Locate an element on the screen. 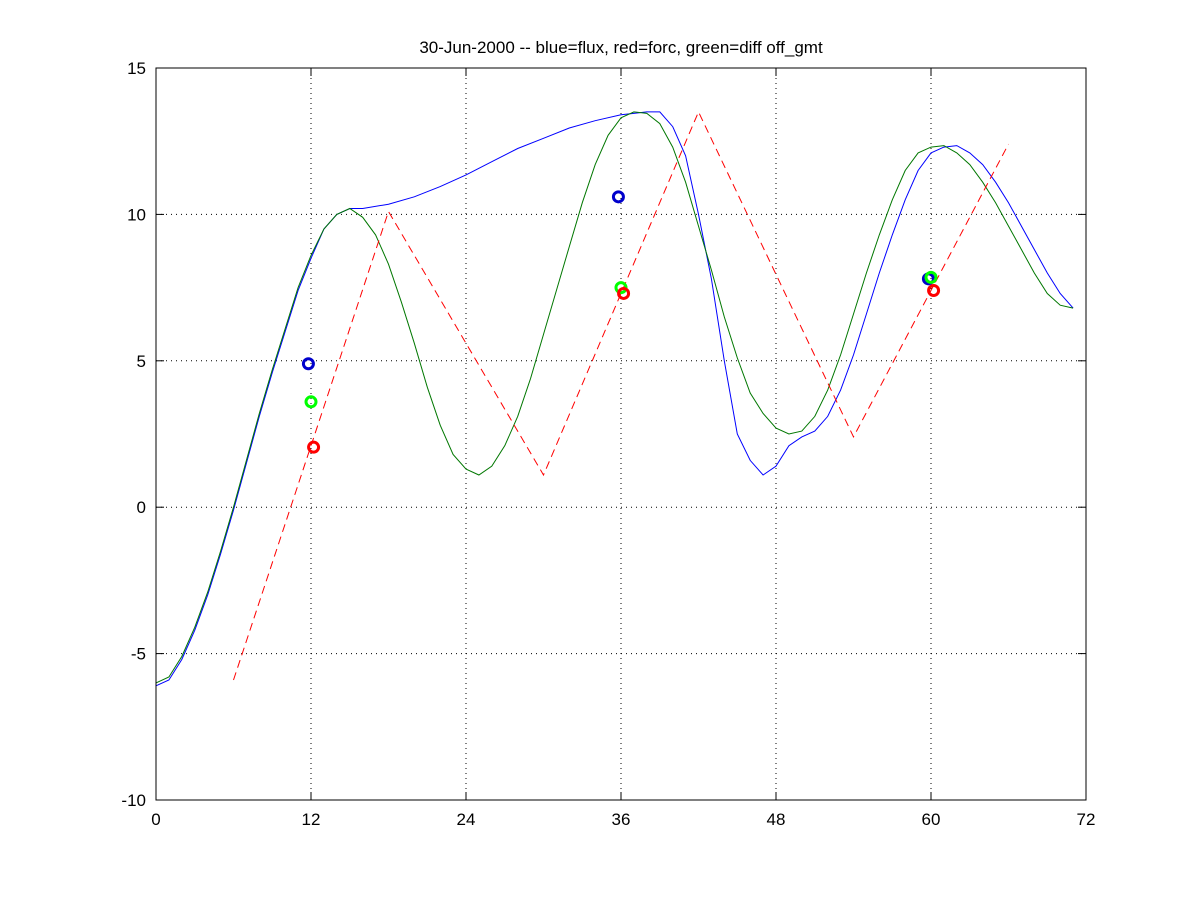 This screenshot has width=1200, height=900. x-tick-label: 0 is located at coordinates (155, 819).